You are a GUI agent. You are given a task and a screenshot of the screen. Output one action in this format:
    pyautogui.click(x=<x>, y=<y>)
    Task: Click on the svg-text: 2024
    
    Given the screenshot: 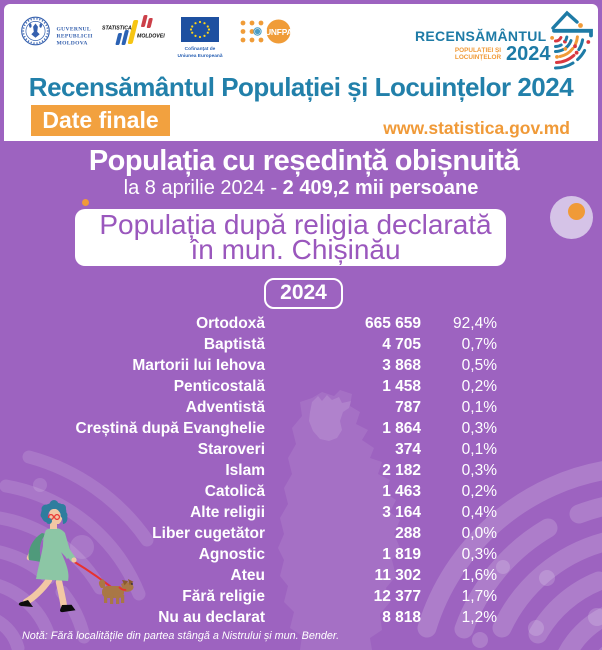 What is the action you would take?
    pyautogui.click(x=528, y=54)
    